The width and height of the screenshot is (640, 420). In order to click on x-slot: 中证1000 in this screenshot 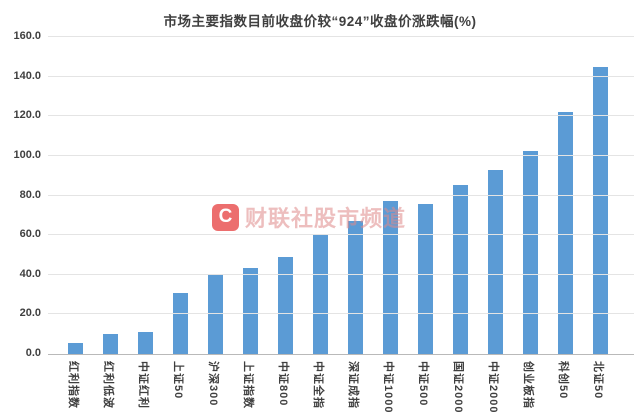, I will do `click(390, 389)`.